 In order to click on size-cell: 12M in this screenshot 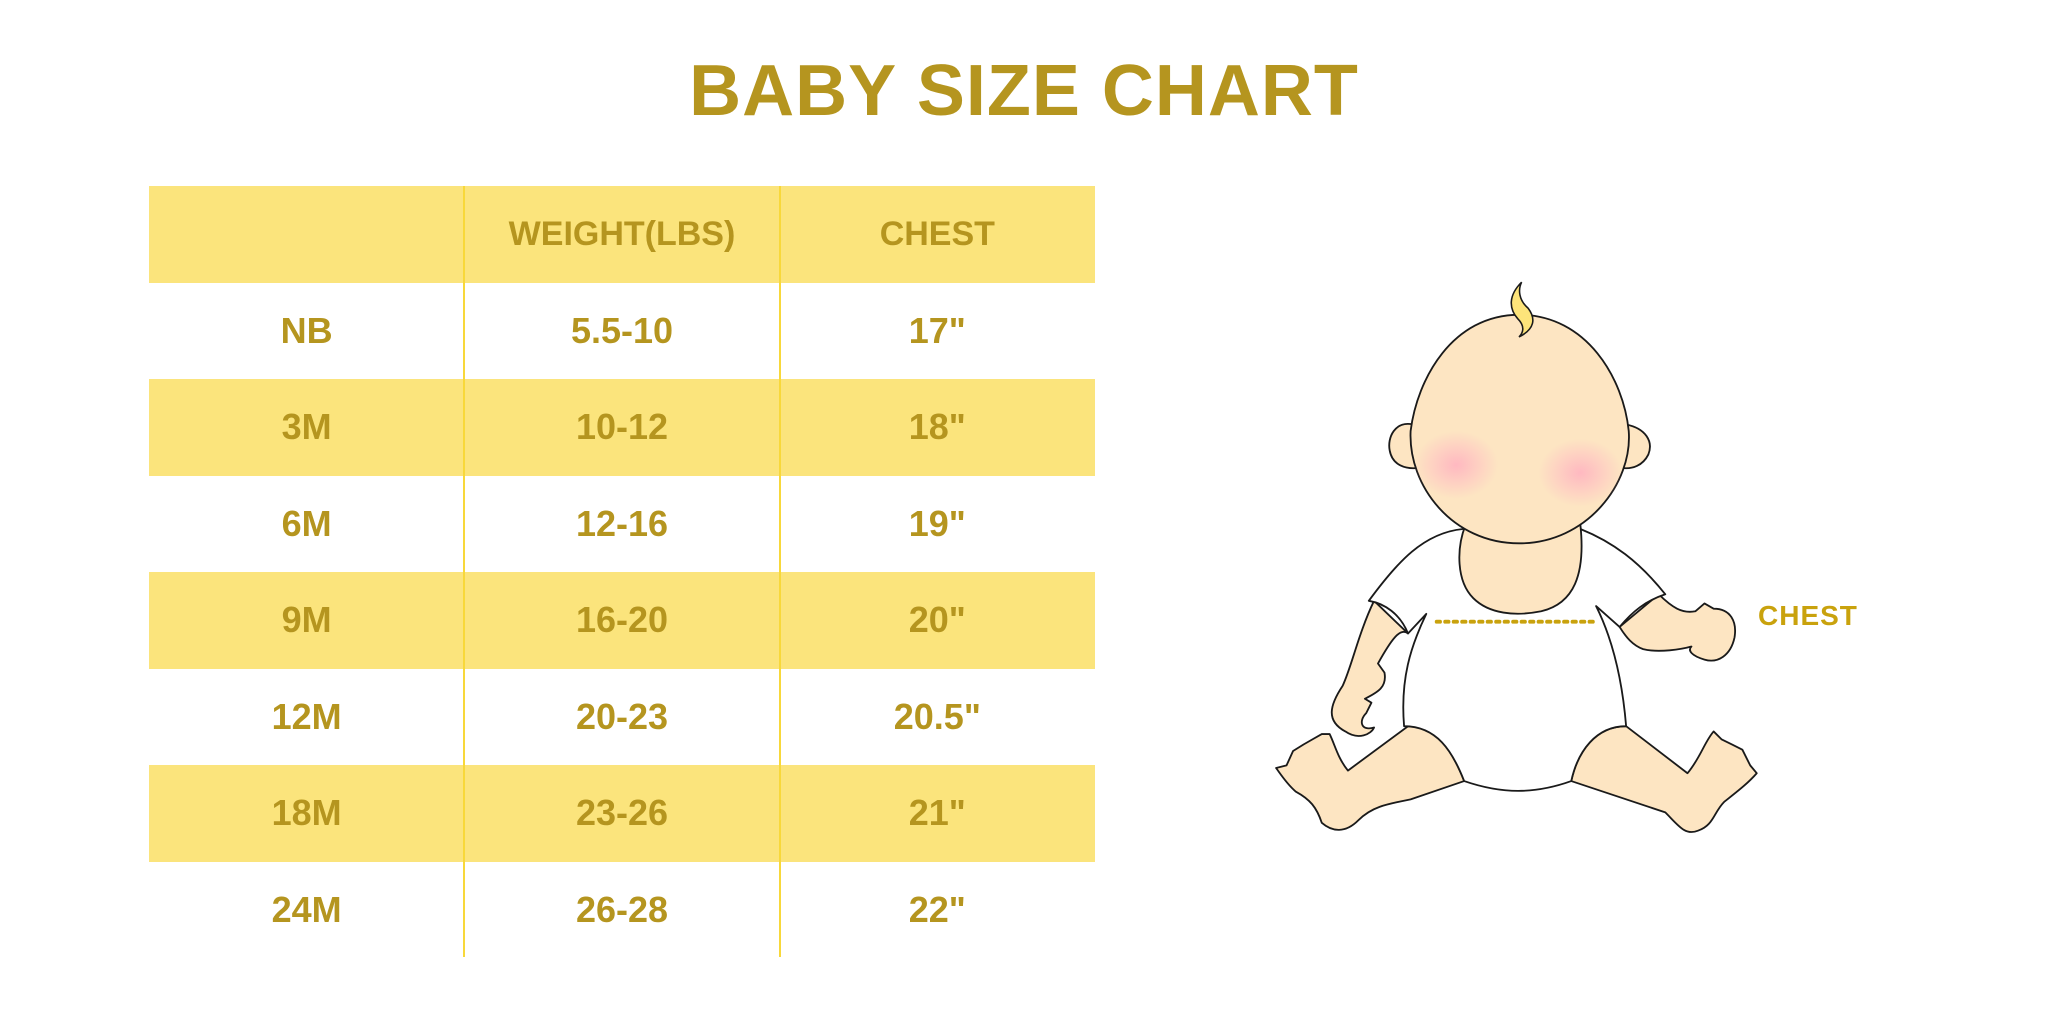, I will do `click(306, 716)`.